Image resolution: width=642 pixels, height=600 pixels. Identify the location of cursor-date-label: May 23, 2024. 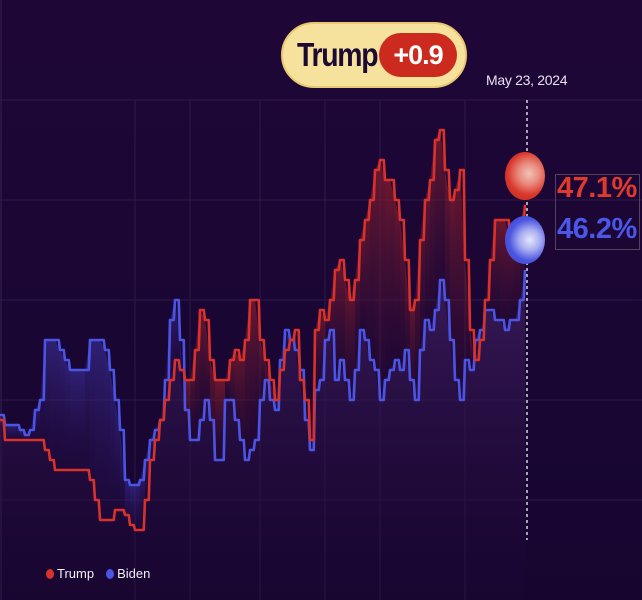
(527, 80).